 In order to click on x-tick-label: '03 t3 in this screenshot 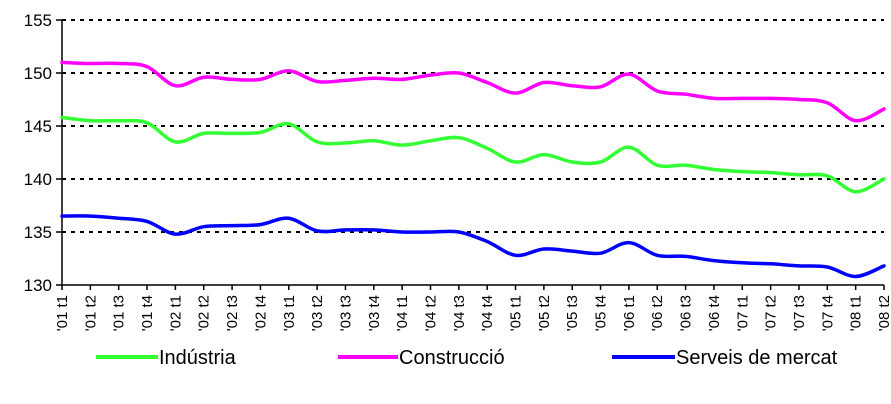, I will do `click(345, 313)`.